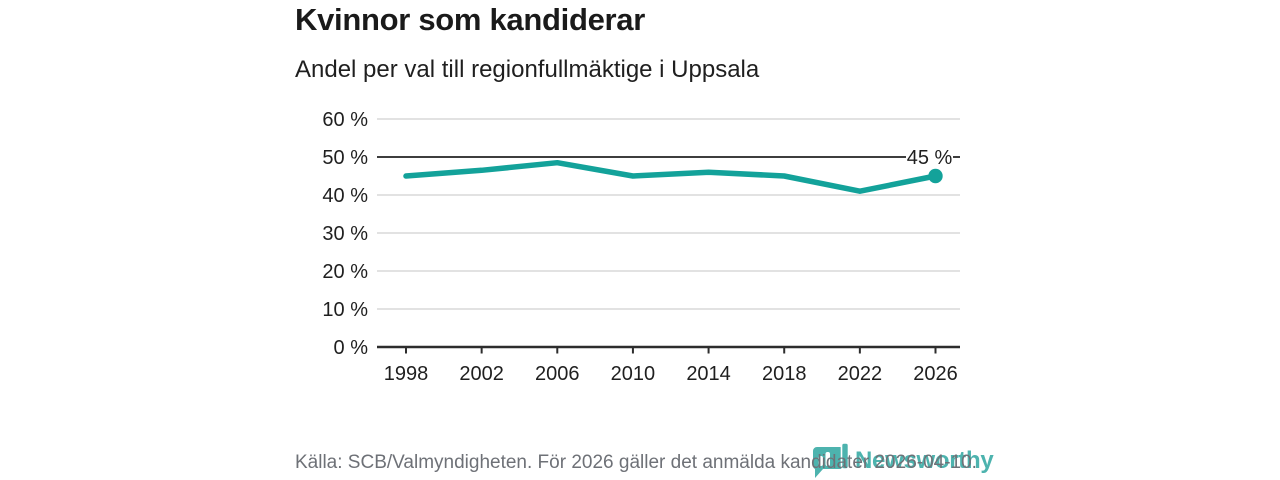 This screenshot has height=480, width=1280. What do you see at coordinates (924, 460) in the screenshot?
I see `newsworthy-wordmark: Newsworthy` at bounding box center [924, 460].